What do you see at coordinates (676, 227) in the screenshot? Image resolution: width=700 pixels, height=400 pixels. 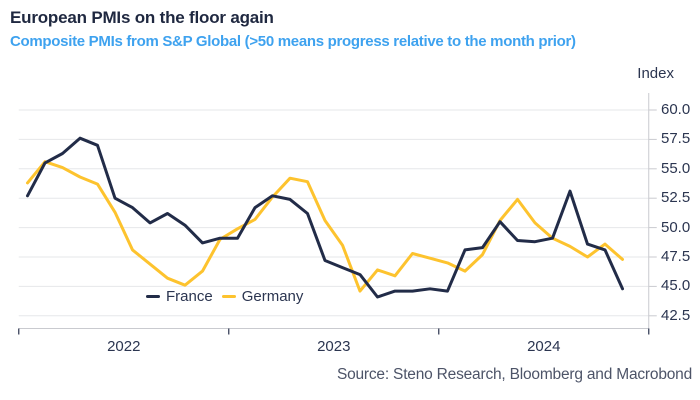 I see `y-axis-tick-label: 50.0` at bounding box center [676, 227].